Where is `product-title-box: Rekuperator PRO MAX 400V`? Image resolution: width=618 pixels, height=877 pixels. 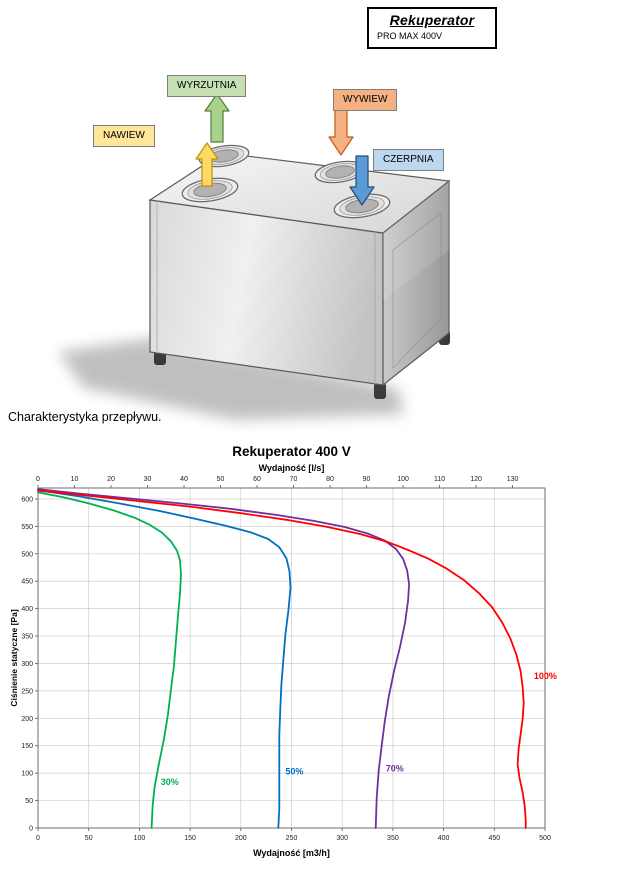
product-title-box: Rekuperator PRO MAX 400V is located at coordinates (432, 28).